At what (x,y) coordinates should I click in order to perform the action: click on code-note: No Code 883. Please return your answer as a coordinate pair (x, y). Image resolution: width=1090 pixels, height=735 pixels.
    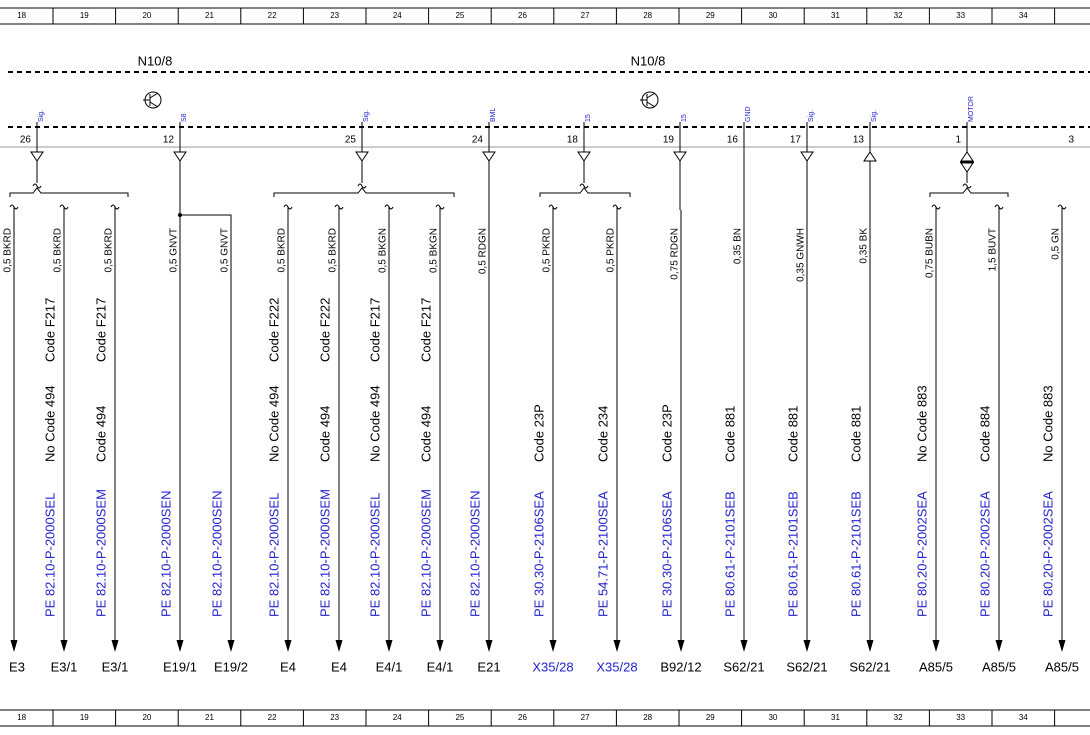
    Looking at the image, I should click on (921, 423).